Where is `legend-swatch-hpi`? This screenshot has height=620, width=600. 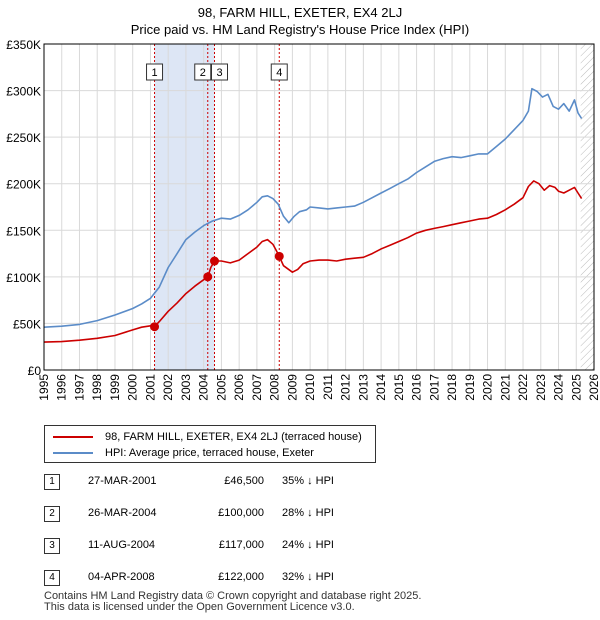 legend-swatch-hpi is located at coordinates (73, 453).